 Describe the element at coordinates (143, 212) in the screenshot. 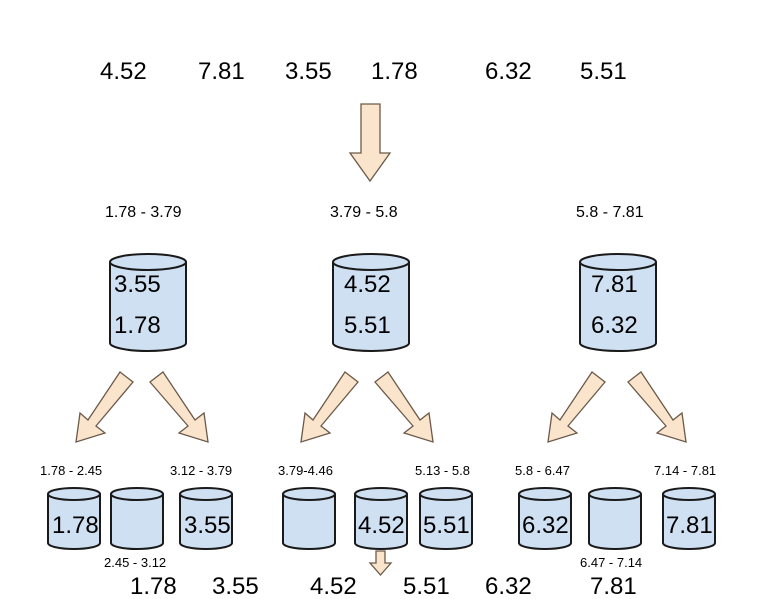

I see `bucket-range-label: 1.78 - 3.79` at that location.